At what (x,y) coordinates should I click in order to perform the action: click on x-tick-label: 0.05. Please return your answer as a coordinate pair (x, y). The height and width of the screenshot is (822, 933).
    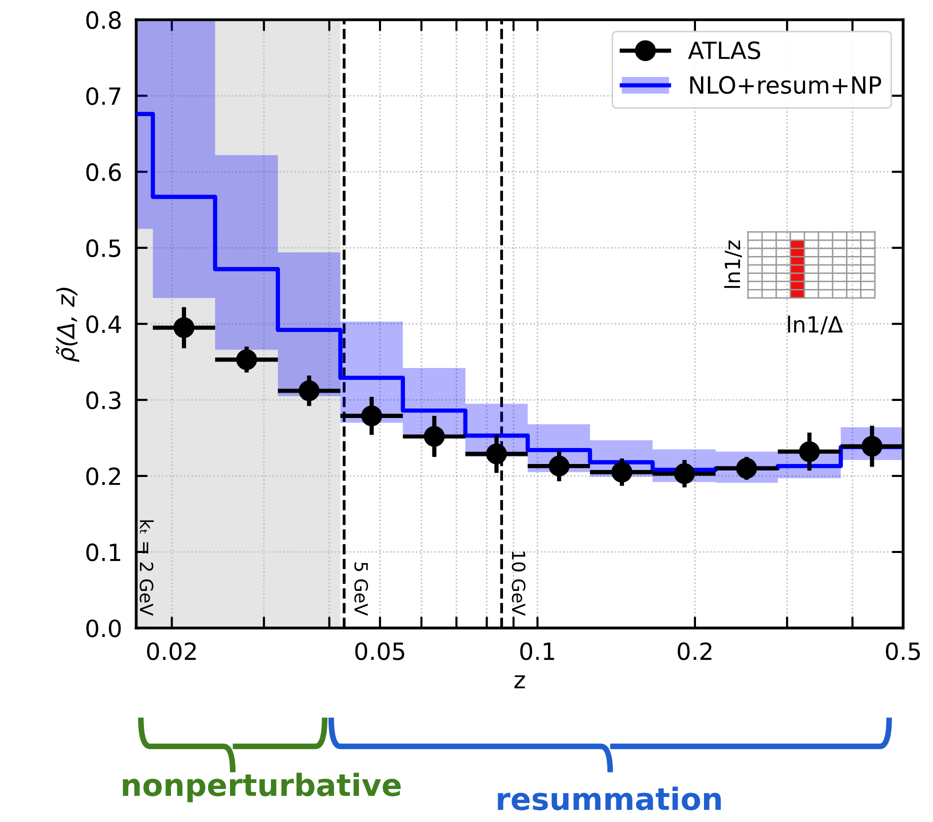
    Looking at the image, I should click on (379, 651).